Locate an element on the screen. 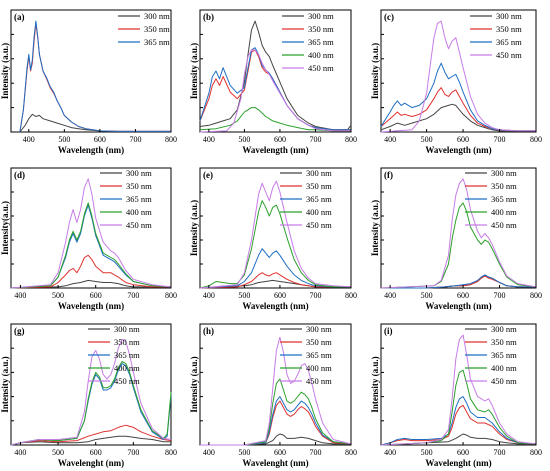 The height and width of the screenshot is (471, 550). panel-label: (f) is located at coordinates (388, 175).